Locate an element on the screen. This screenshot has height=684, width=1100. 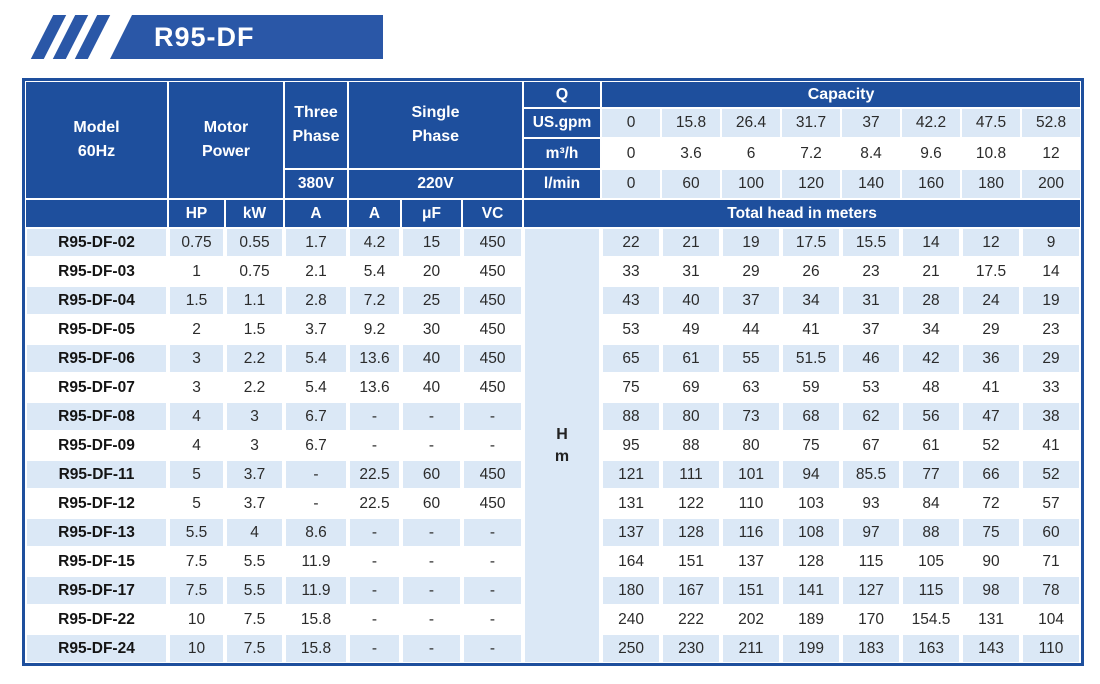
title-banner: R95-DF is located at coordinates (206, 37).